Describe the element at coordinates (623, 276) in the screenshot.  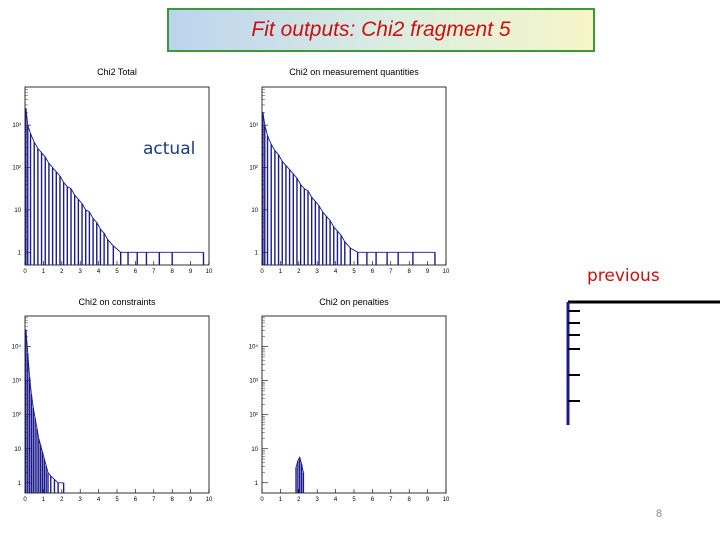
I see `label-previous: previous` at that location.